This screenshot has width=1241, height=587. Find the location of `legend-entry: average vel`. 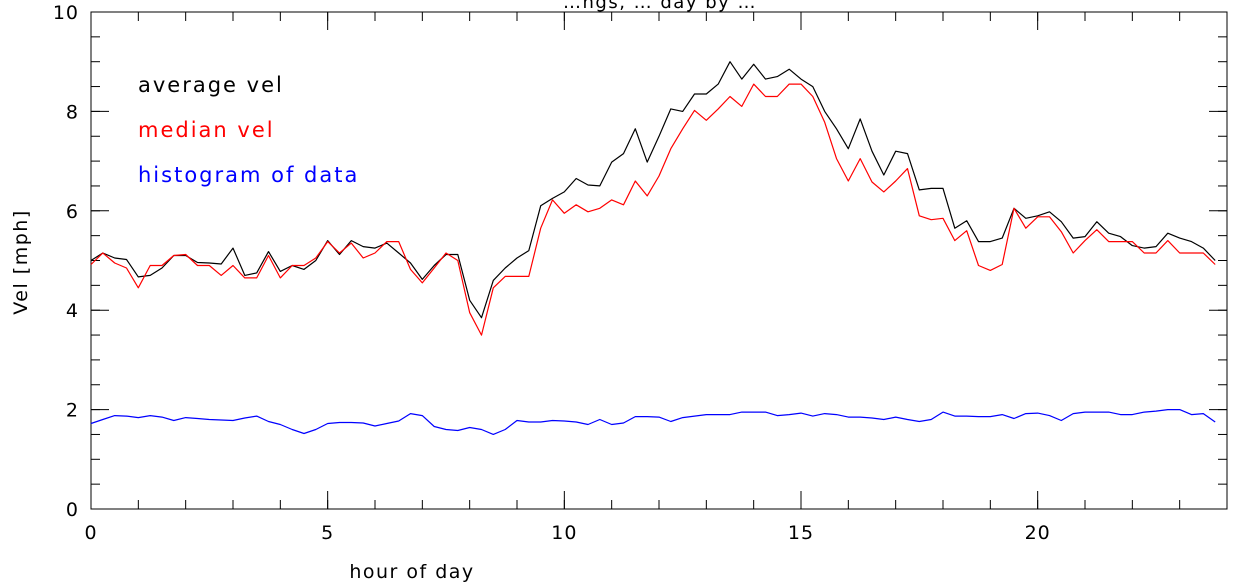

legend-entry: average vel is located at coordinates (211, 85).